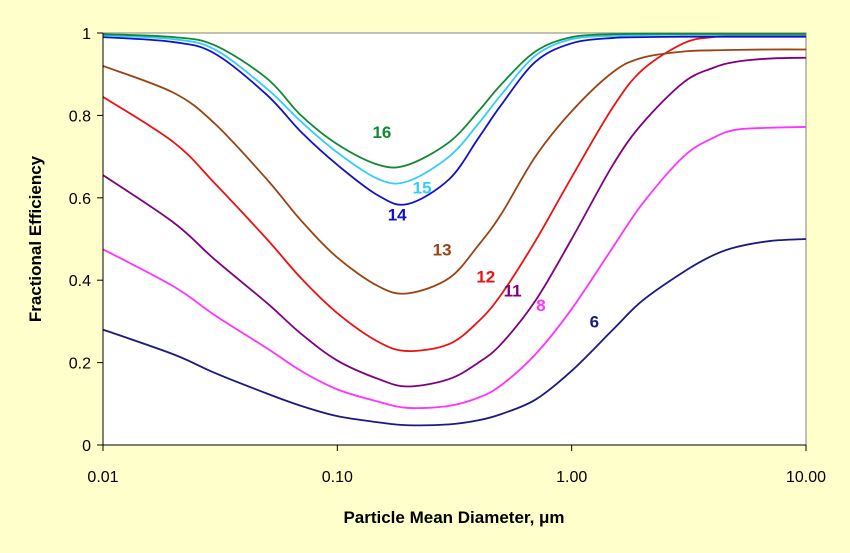  What do you see at coordinates (485, 276) in the screenshot?
I see `series-label-12: 12` at bounding box center [485, 276].